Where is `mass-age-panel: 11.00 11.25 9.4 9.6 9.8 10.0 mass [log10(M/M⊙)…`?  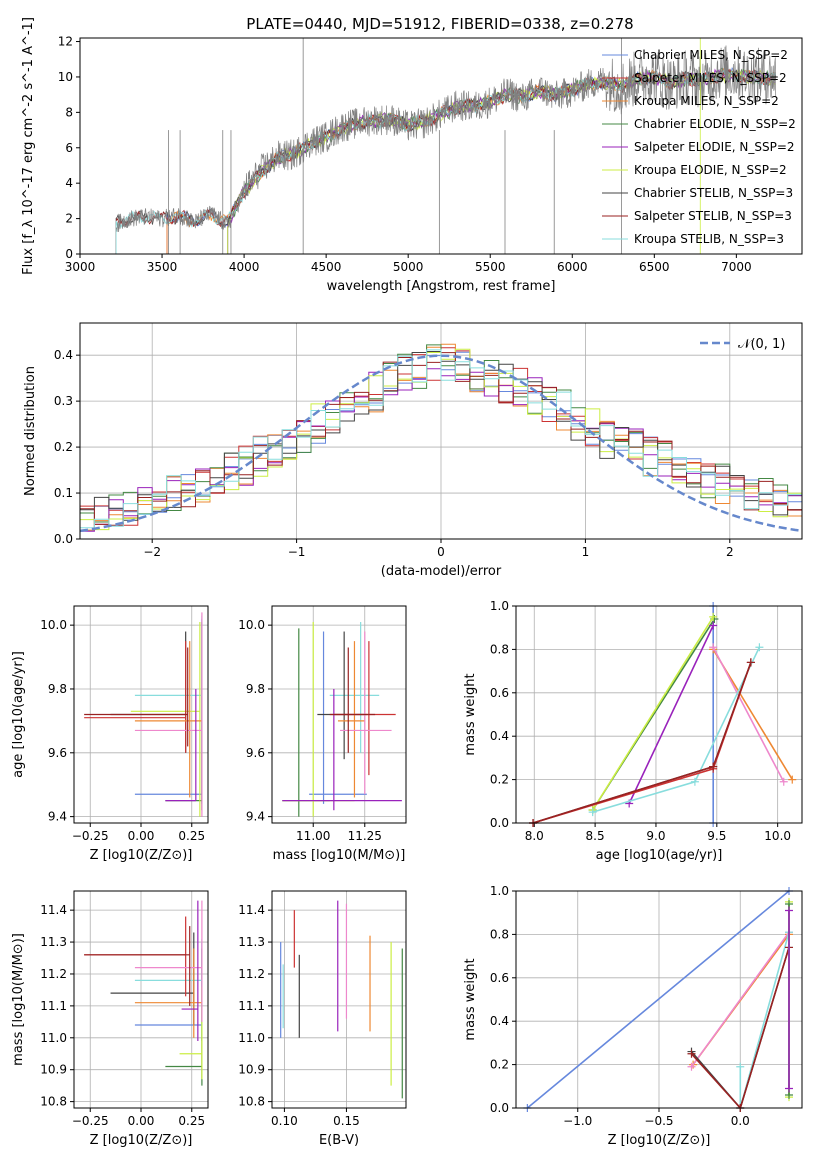 mass-age-panel: 11.00 11.25 9.4 9.6 9.8 10.0 mass [log10(M/M⊙)… is located at coordinates (322, 734).